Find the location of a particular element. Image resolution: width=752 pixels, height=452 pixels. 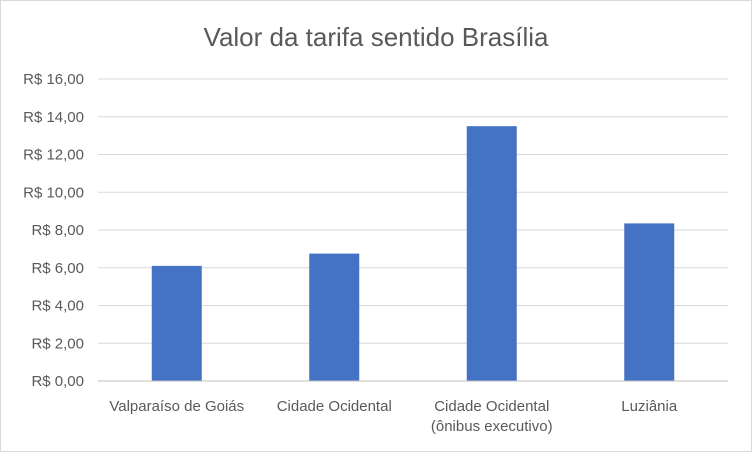

x-category-label: Valparaíso de Goiás is located at coordinates (176, 406).